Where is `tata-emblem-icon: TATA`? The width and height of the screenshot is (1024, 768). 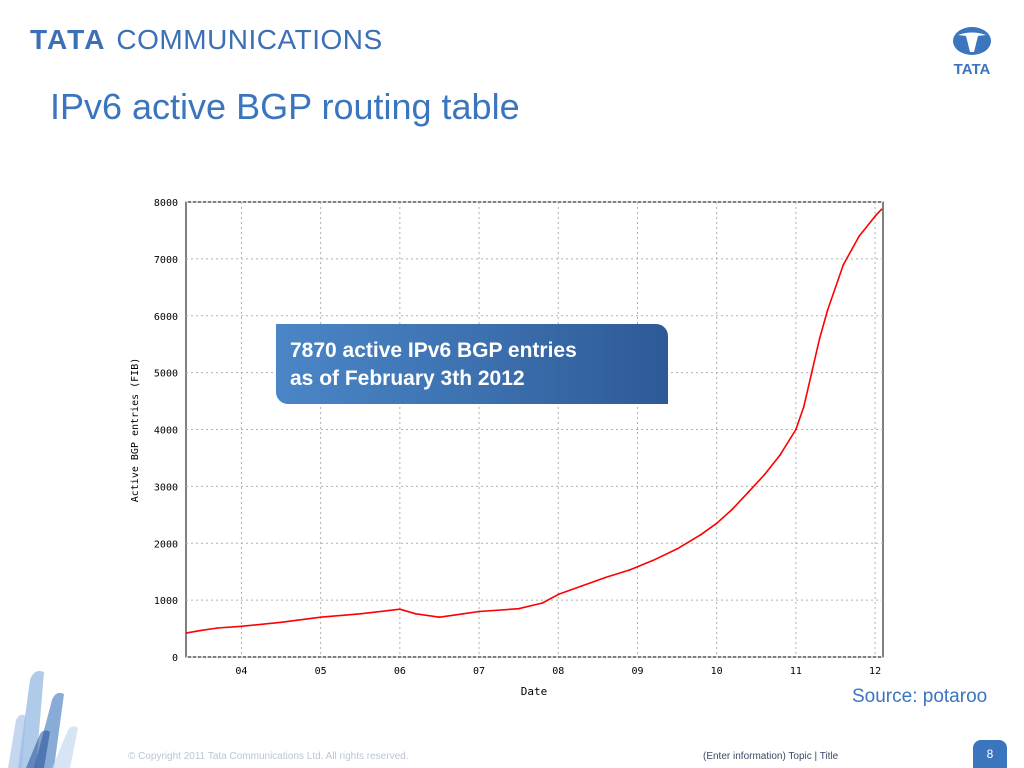 tata-emblem-icon: TATA is located at coordinates (972, 52).